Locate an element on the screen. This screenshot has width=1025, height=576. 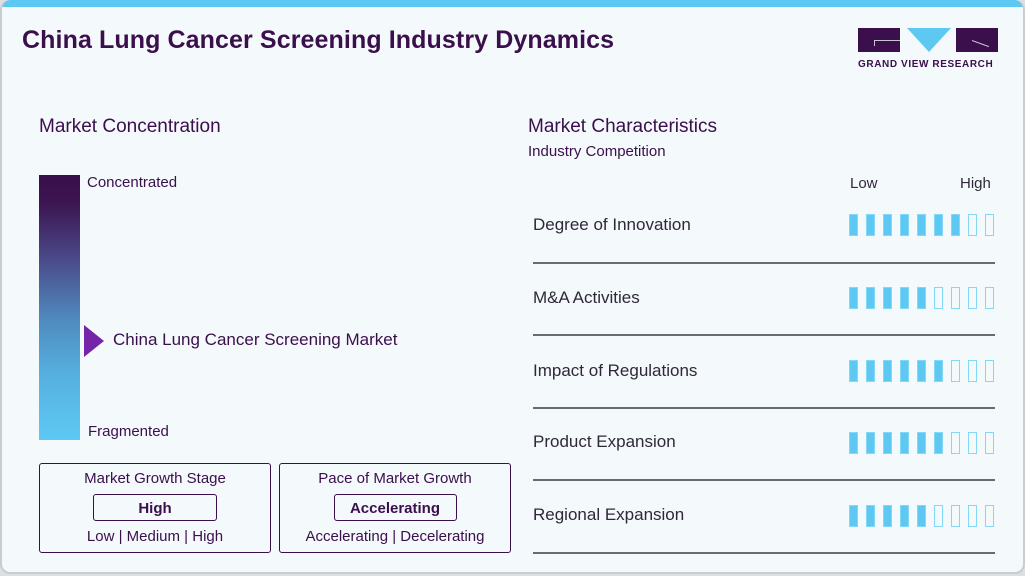
pace-title: Pace of Market Growth is located at coordinates (395, 478).